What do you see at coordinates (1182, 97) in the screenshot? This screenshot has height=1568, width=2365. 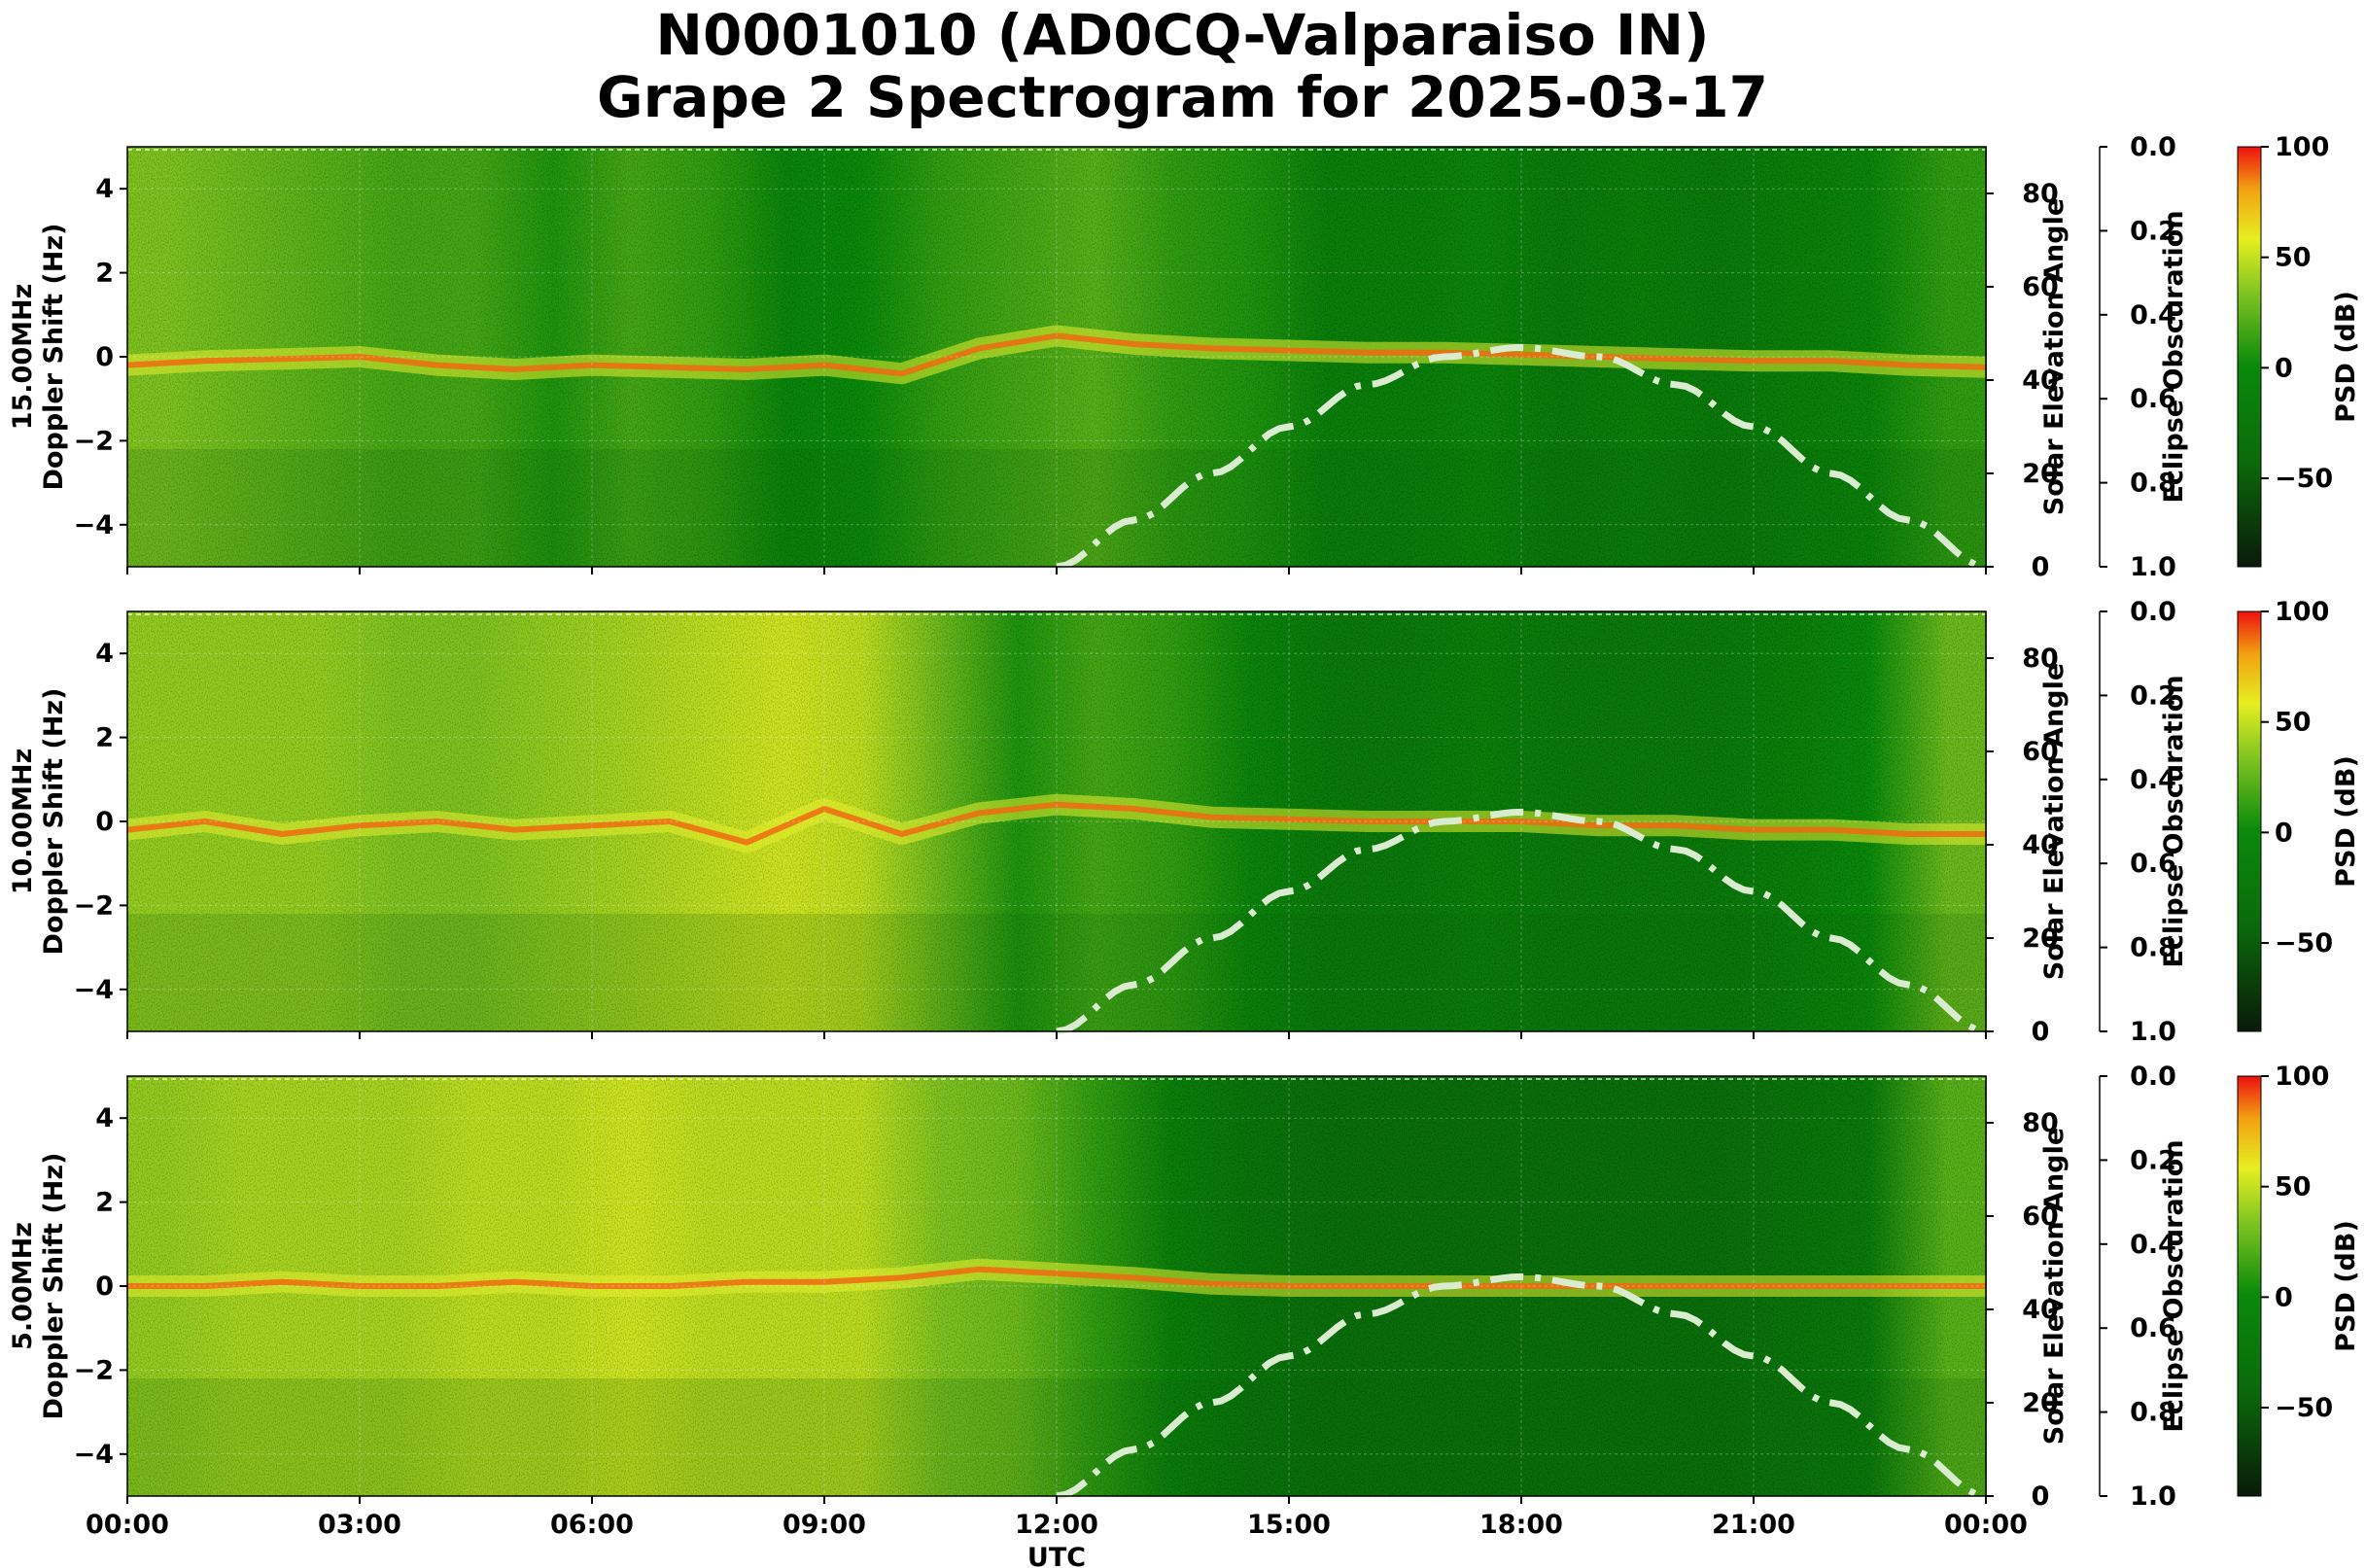 I see `chart-title-line2: Grape 2 Spectrogram for 2025-03-17` at bounding box center [1182, 97].